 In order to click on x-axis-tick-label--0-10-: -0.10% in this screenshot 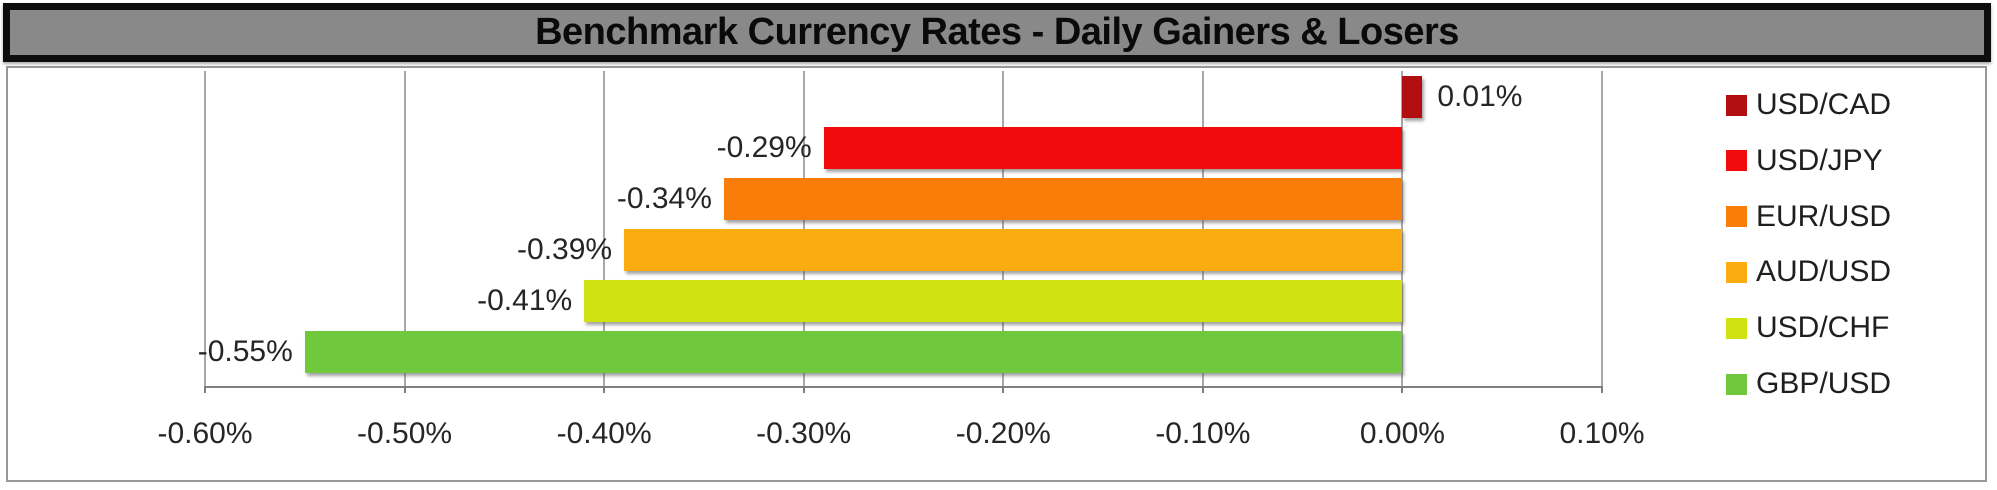, I will do `click(1203, 433)`.